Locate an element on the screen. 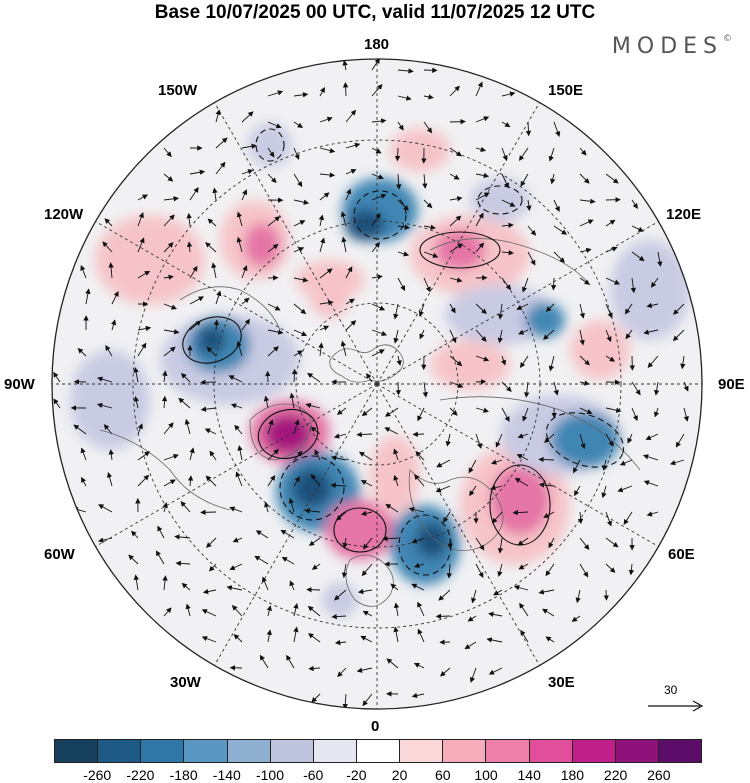  lon-label-30w: 30W is located at coordinates (185, 682).